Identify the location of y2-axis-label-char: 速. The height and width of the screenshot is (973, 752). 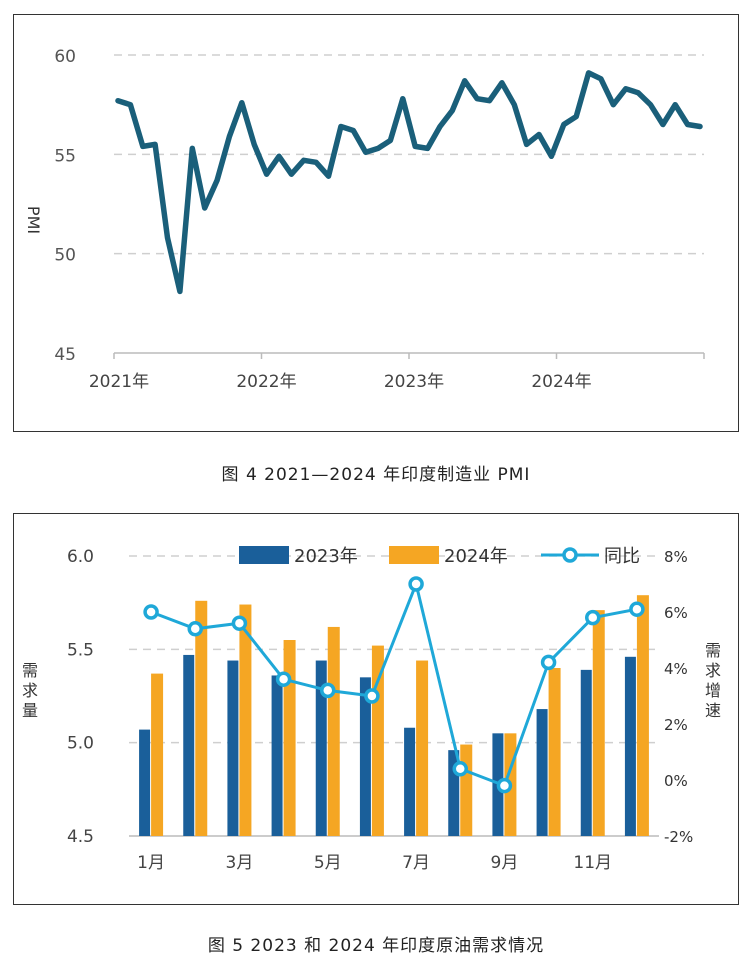
(713, 710).